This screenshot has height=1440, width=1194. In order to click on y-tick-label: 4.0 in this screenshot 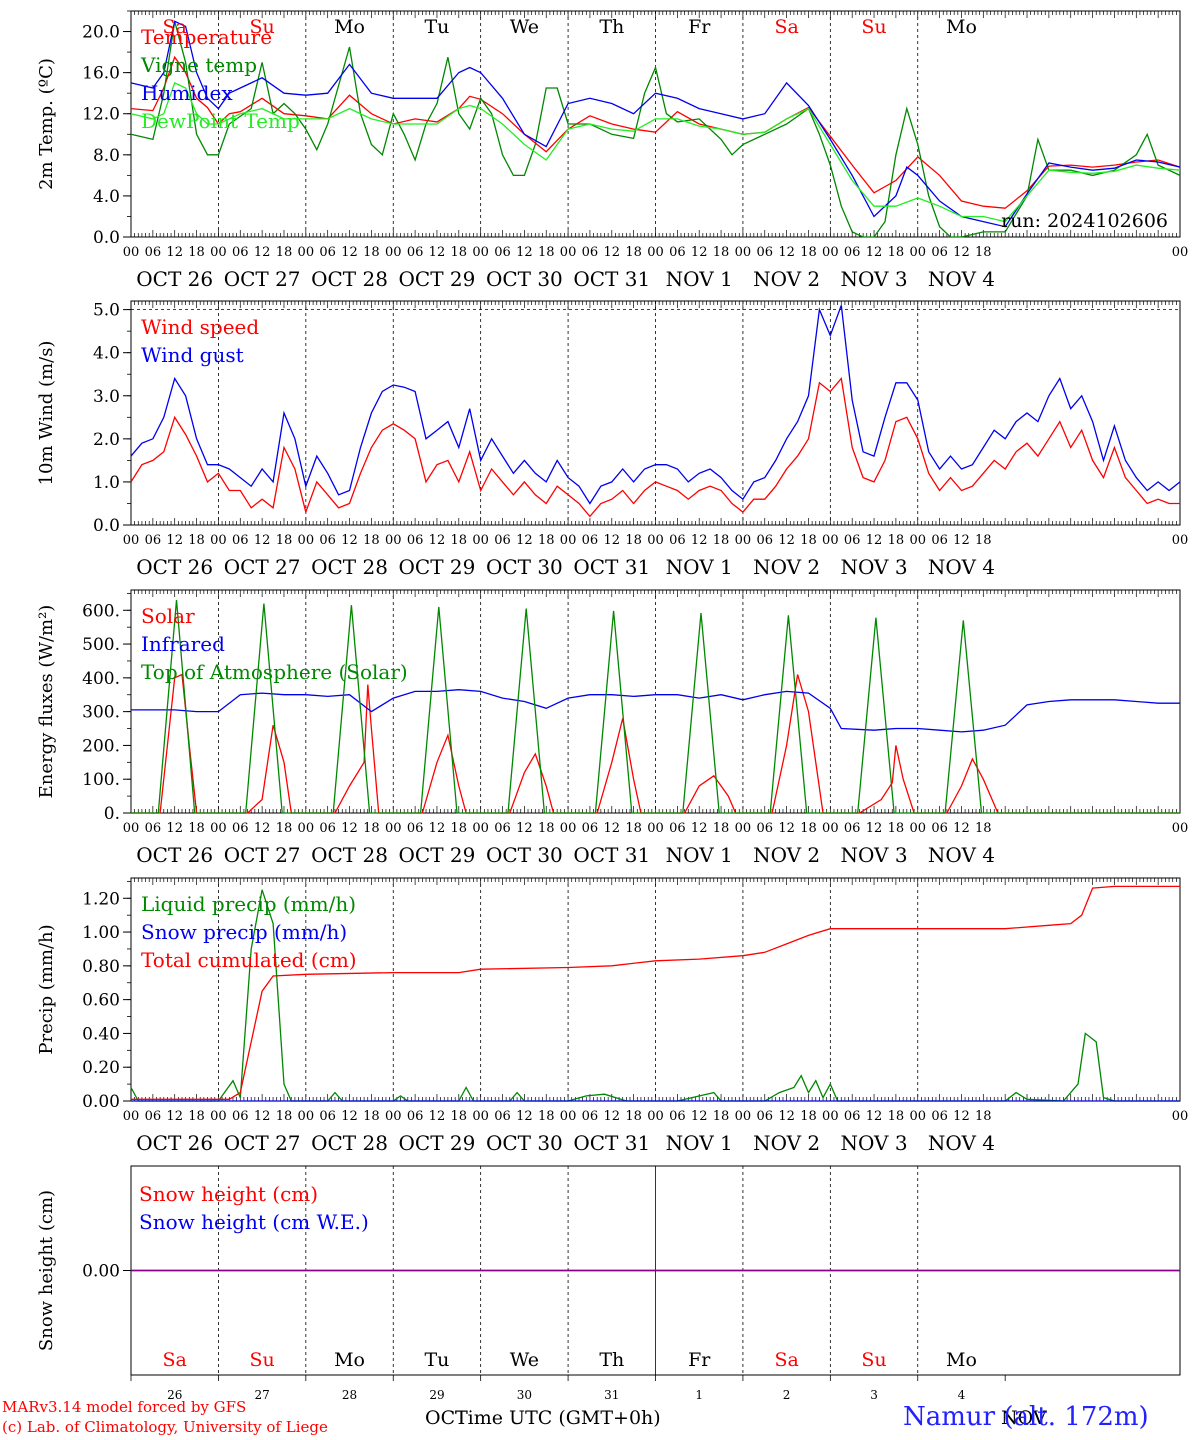, I will do `click(106, 197)`.